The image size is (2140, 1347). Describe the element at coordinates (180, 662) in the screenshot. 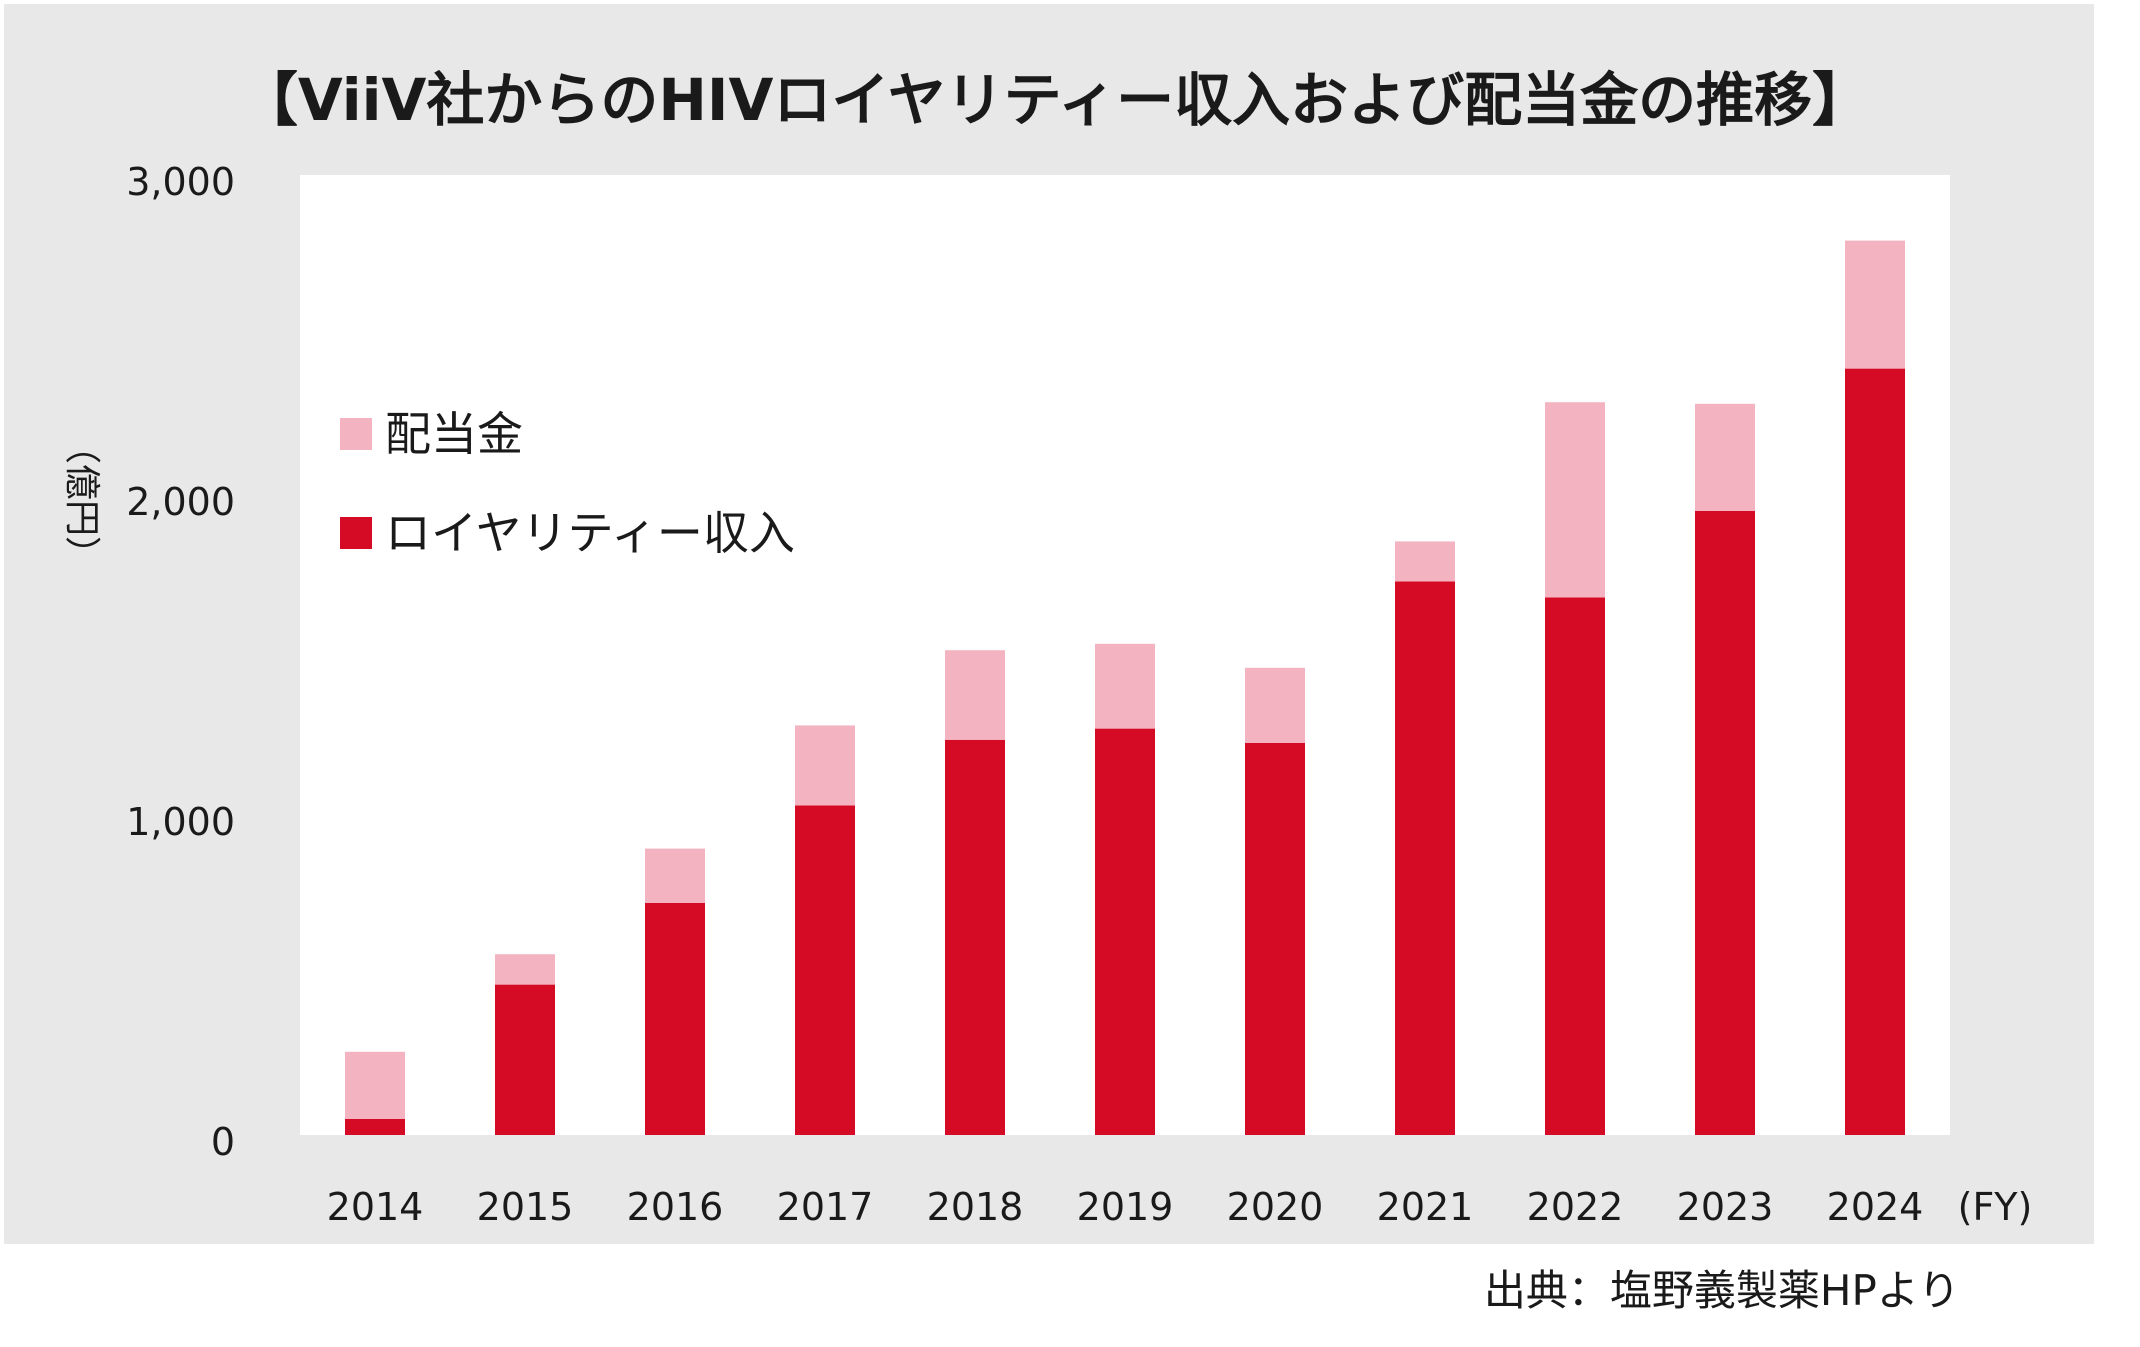

I see `y-axis: 0 1,000 2,000 3,000` at that location.